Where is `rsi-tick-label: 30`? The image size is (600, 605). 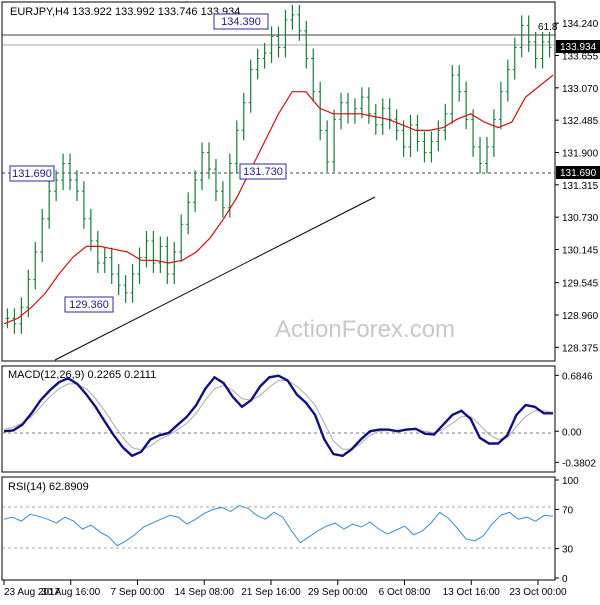
rsi-tick-label: 30 is located at coordinates (568, 550).